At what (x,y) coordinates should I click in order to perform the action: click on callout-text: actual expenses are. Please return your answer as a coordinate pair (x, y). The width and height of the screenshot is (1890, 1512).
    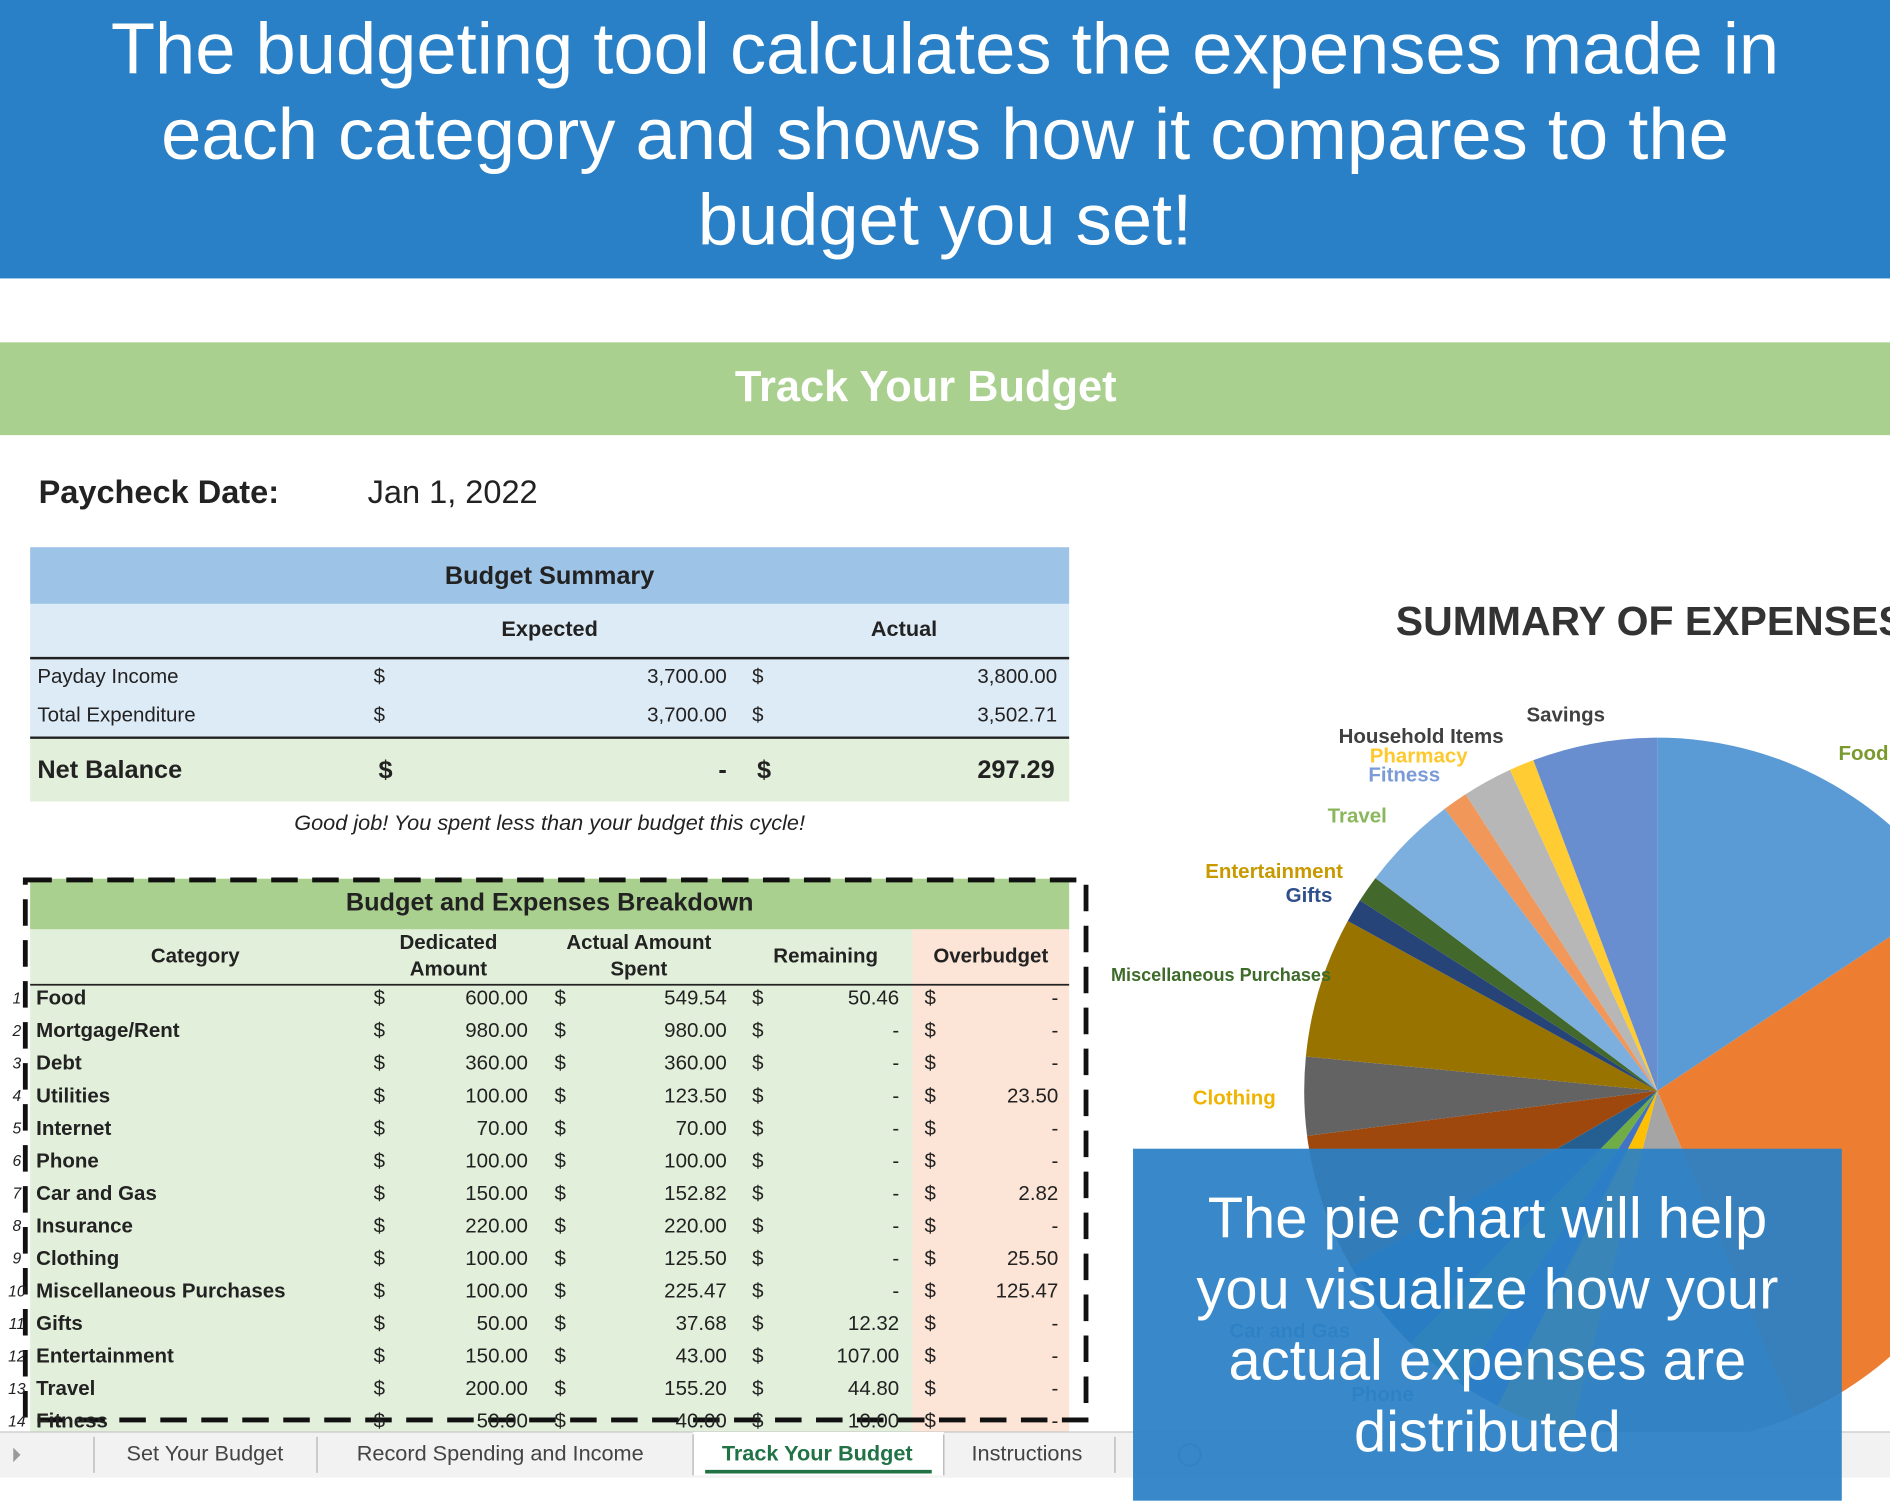
    Looking at the image, I should click on (1488, 1361).